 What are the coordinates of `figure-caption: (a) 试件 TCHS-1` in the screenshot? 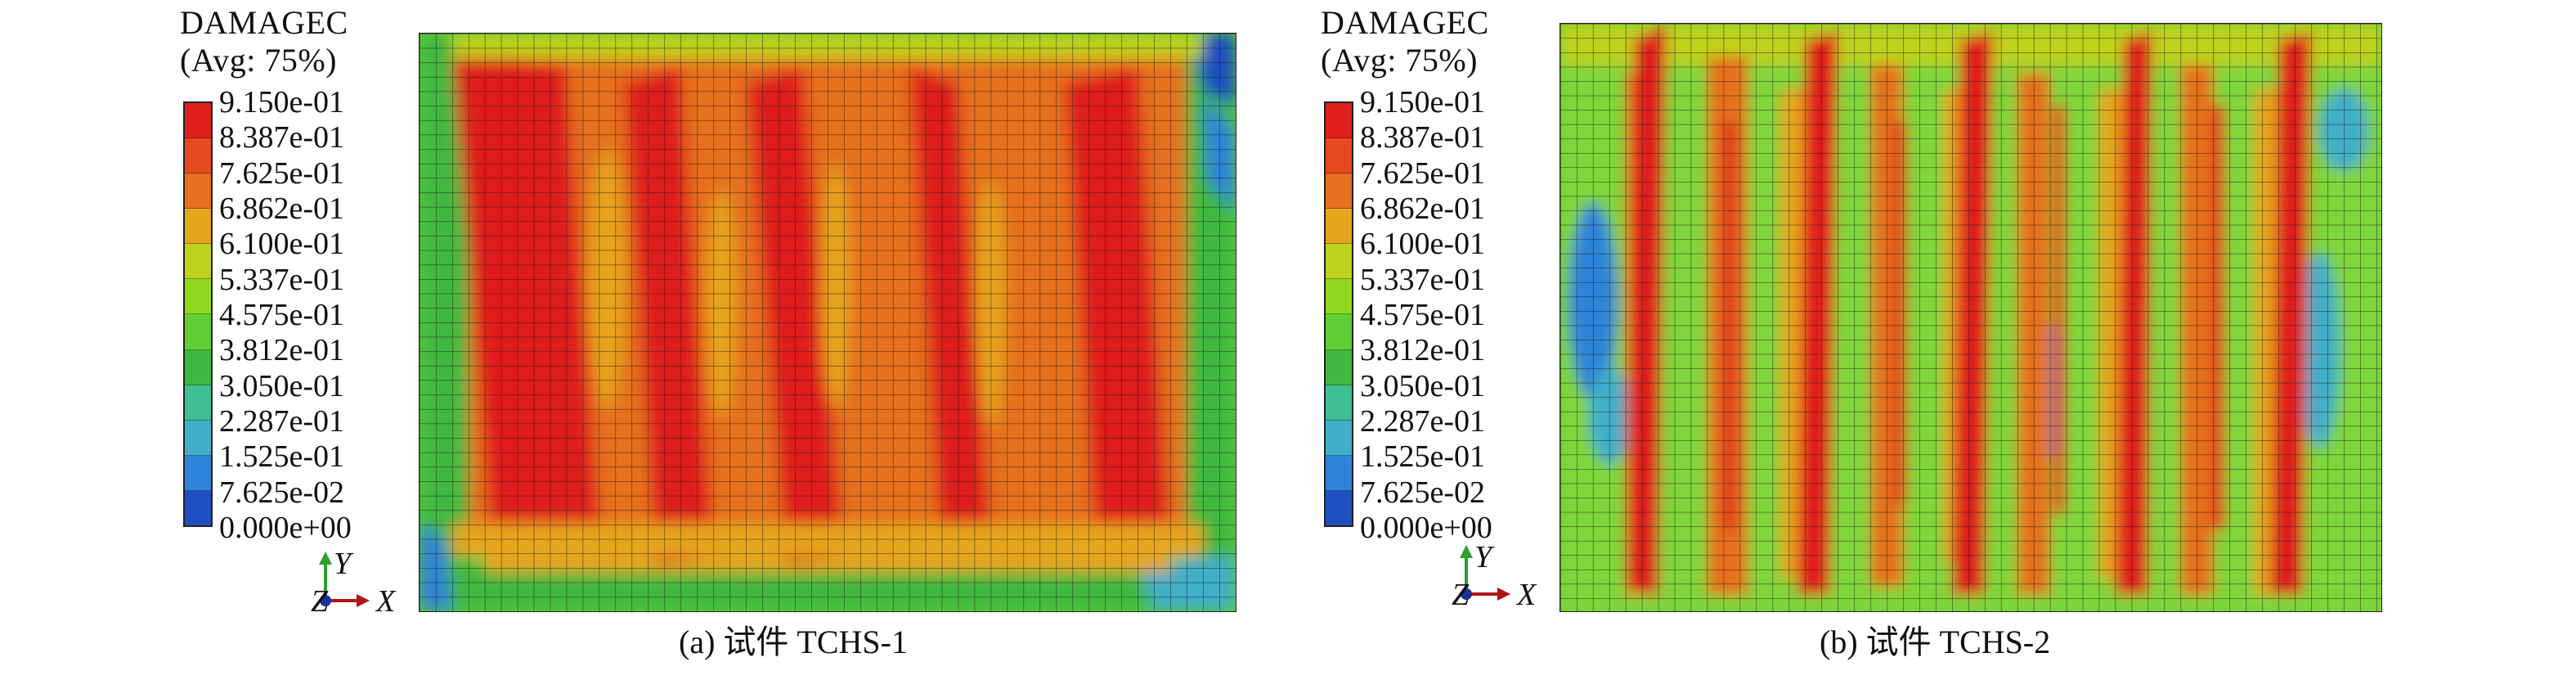 It's located at (793, 642).